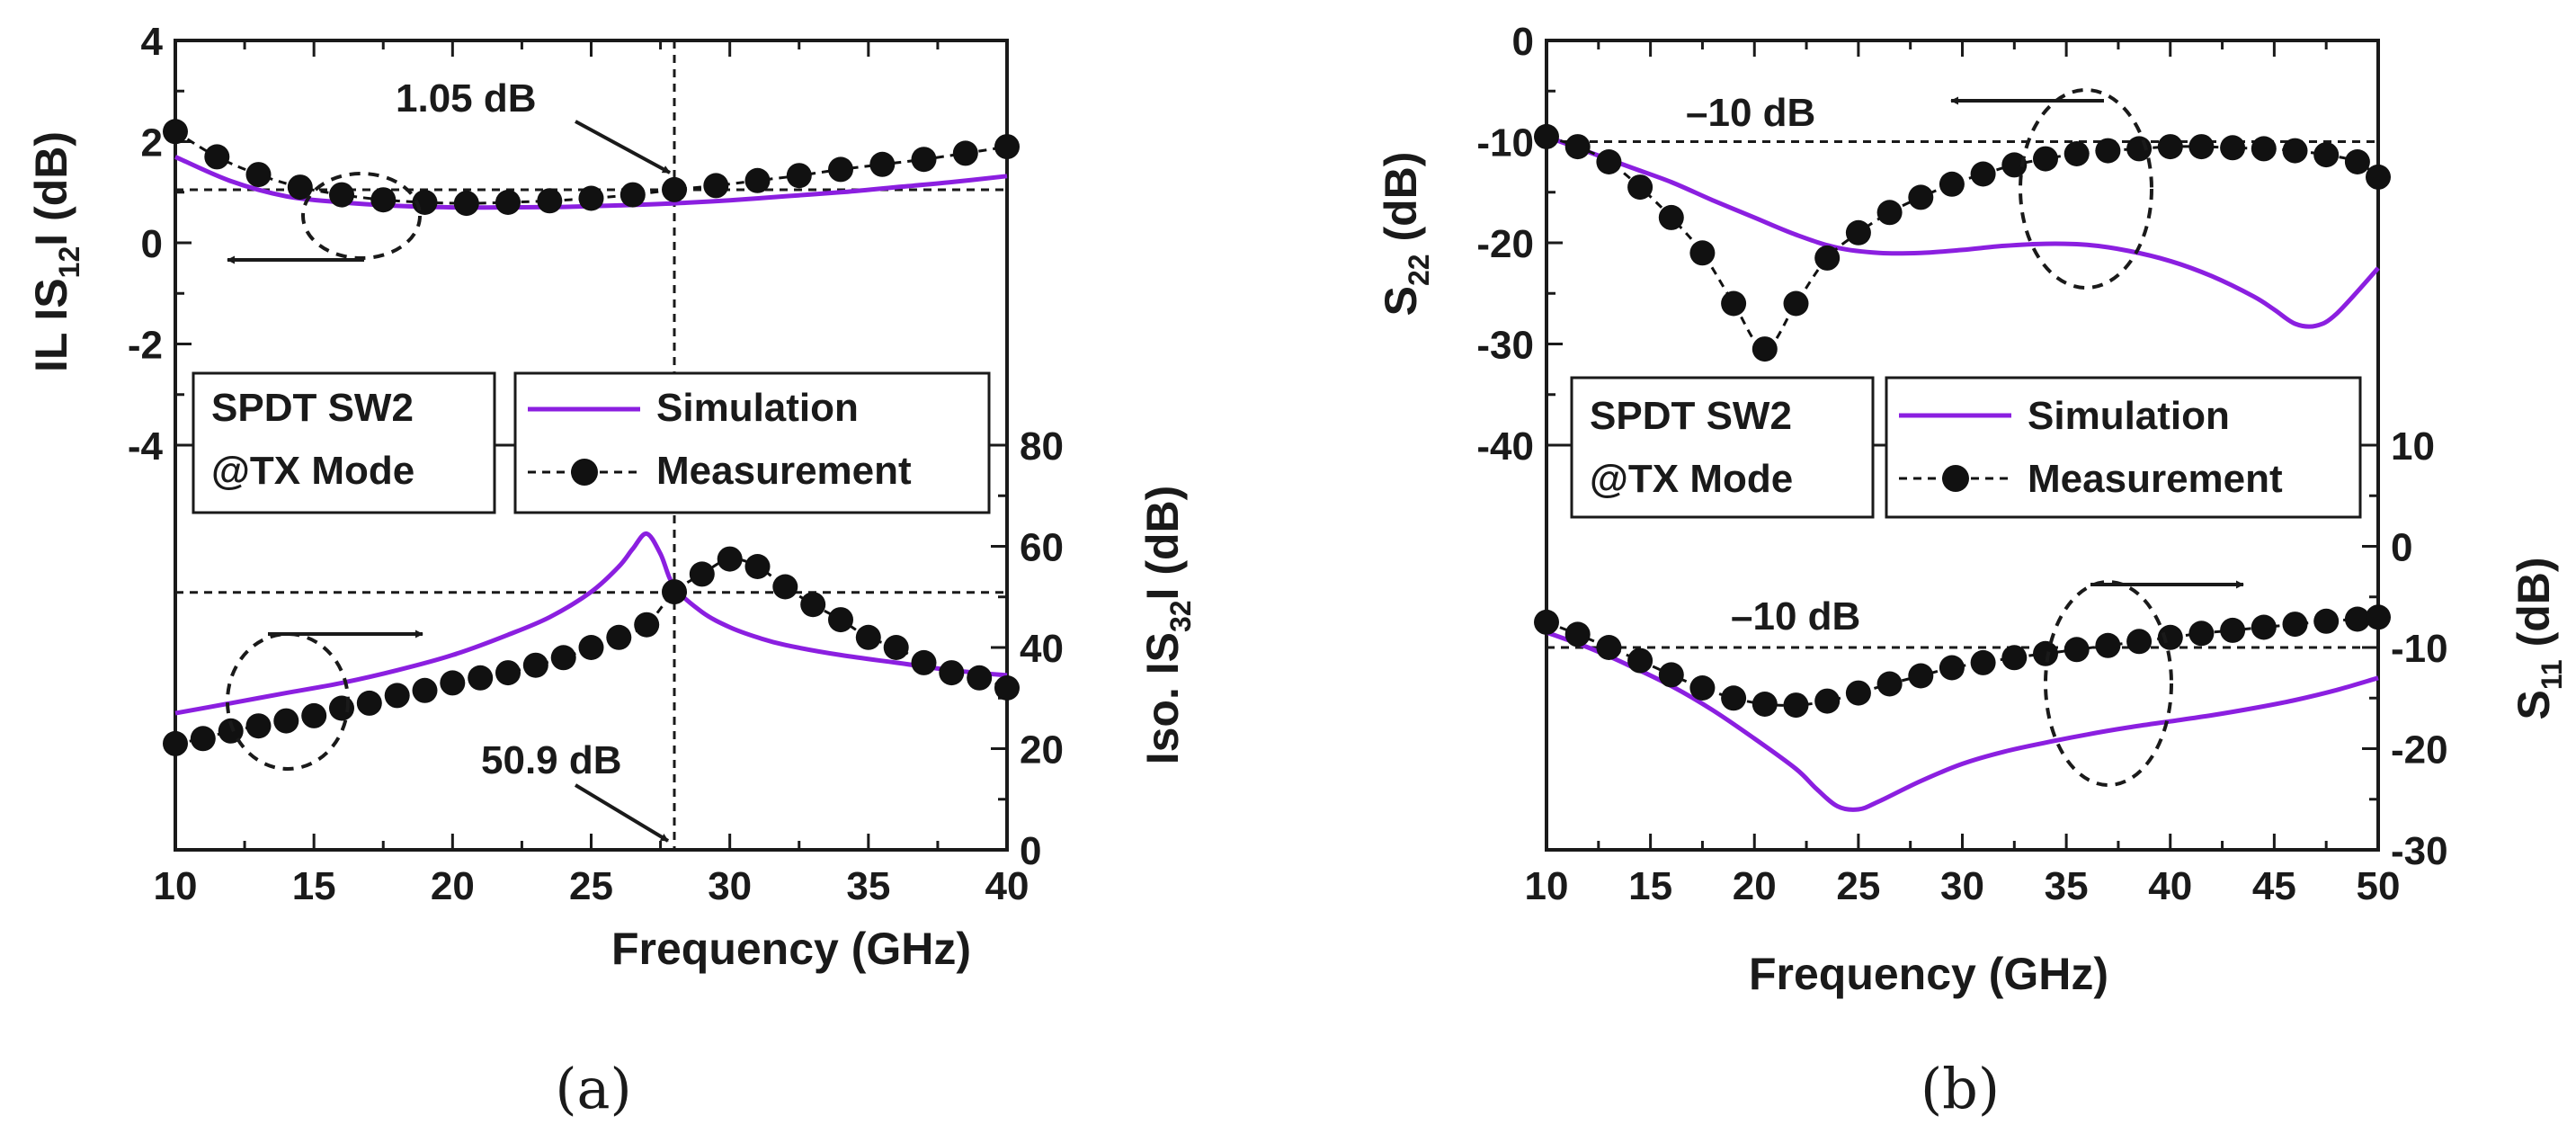  What do you see at coordinates (1691, 416) in the screenshot?
I see `legend-b-label-line-1: SPDT SW2` at bounding box center [1691, 416].